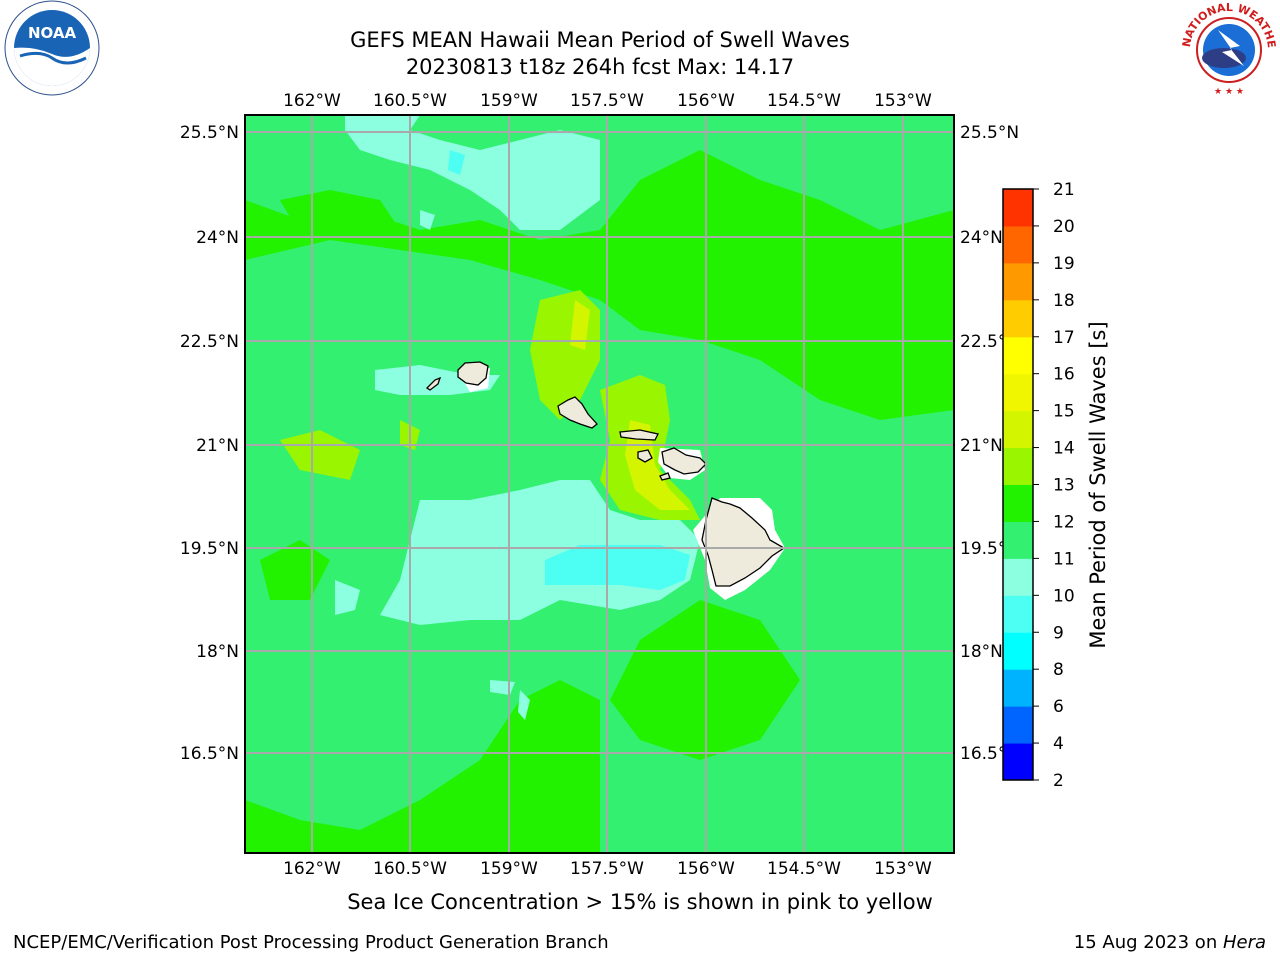  Describe the element at coordinates (645, 456) in the screenshot. I see `lanai` at that location.